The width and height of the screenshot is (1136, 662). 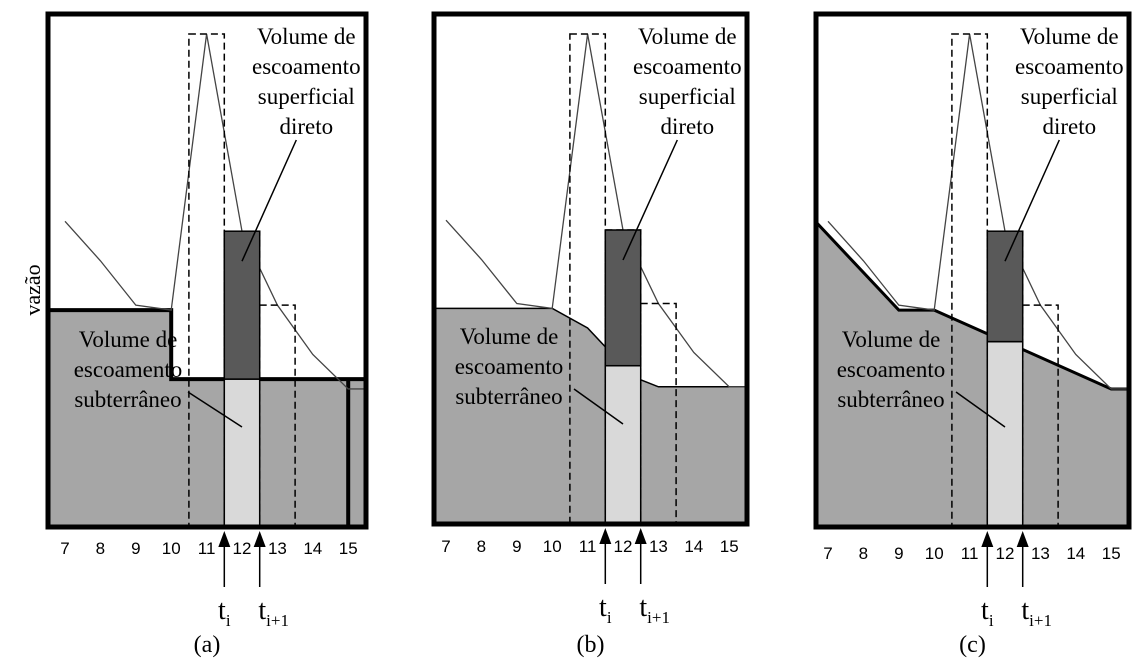 I want to click on panel-caption: (a), so click(x=207, y=645).